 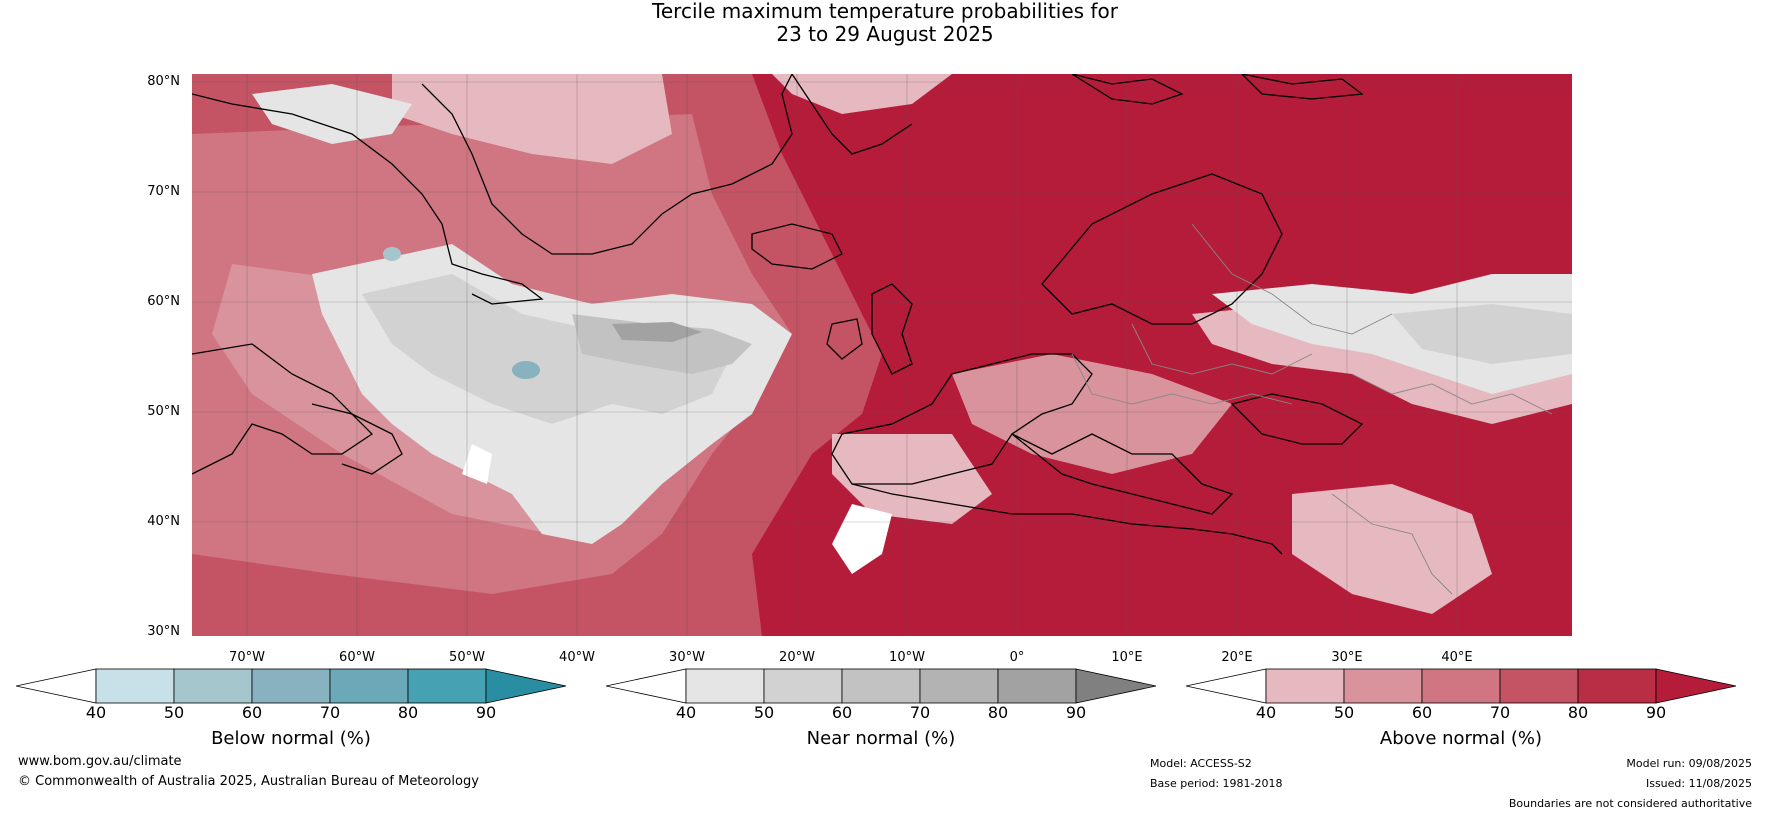 What do you see at coordinates (577, 657) in the screenshot?
I see `lon-label-40w: 40°W` at bounding box center [577, 657].